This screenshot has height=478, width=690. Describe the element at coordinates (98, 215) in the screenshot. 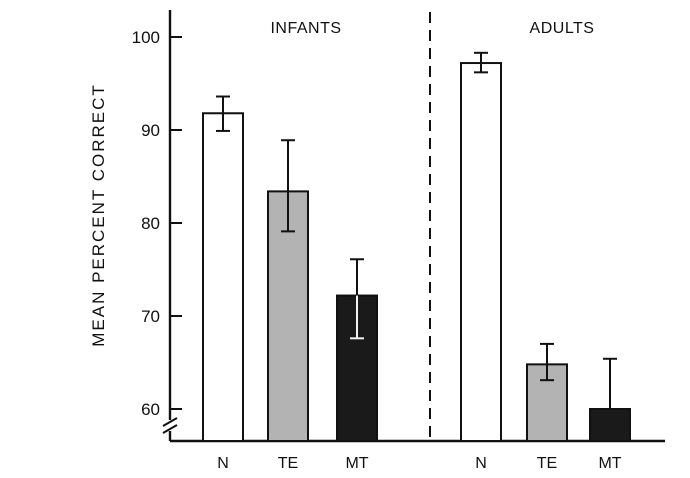

I see `y-axis-label: MEAN PERCENT CORRECT` at that location.